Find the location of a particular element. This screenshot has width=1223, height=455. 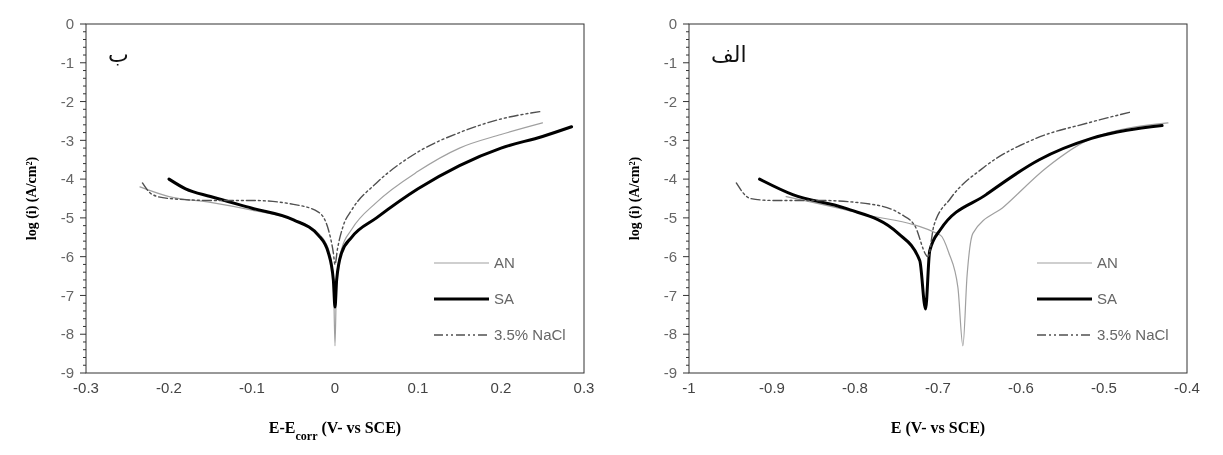

x-axis-title: E-E$_{corr}$ (V- vs SCE) is located at coordinates (335, 431).